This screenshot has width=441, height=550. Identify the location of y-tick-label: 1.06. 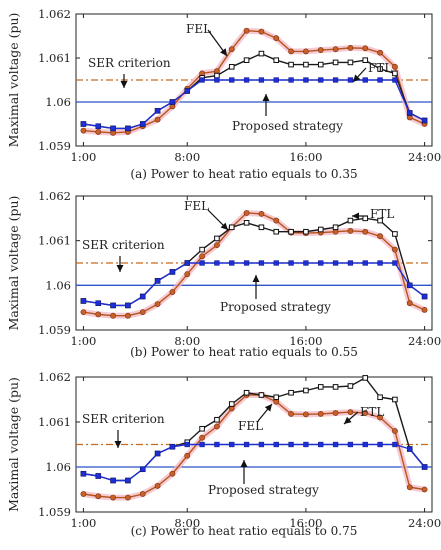
(58, 102).